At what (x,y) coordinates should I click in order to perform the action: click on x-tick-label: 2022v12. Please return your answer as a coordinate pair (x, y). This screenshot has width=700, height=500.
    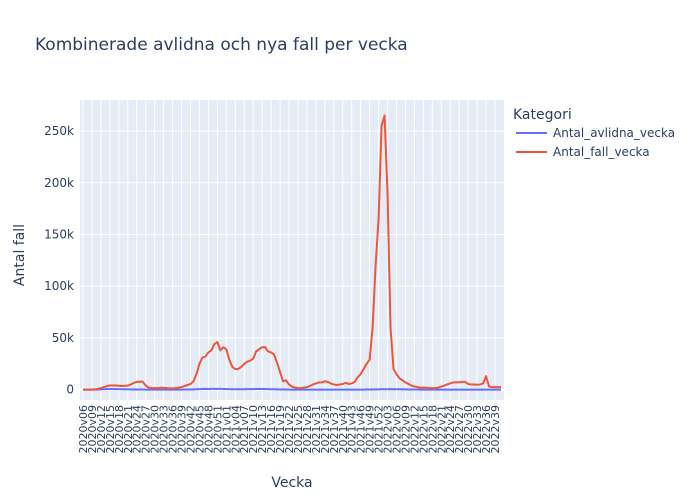
    Looking at the image, I should click on (414, 429).